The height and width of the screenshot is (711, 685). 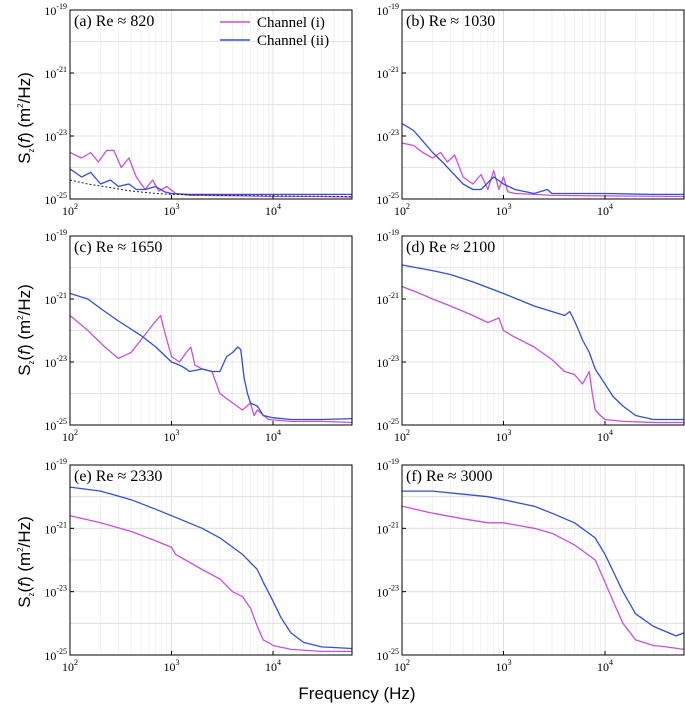 I want to click on series-line-noise-floor, so click(x=211, y=188).